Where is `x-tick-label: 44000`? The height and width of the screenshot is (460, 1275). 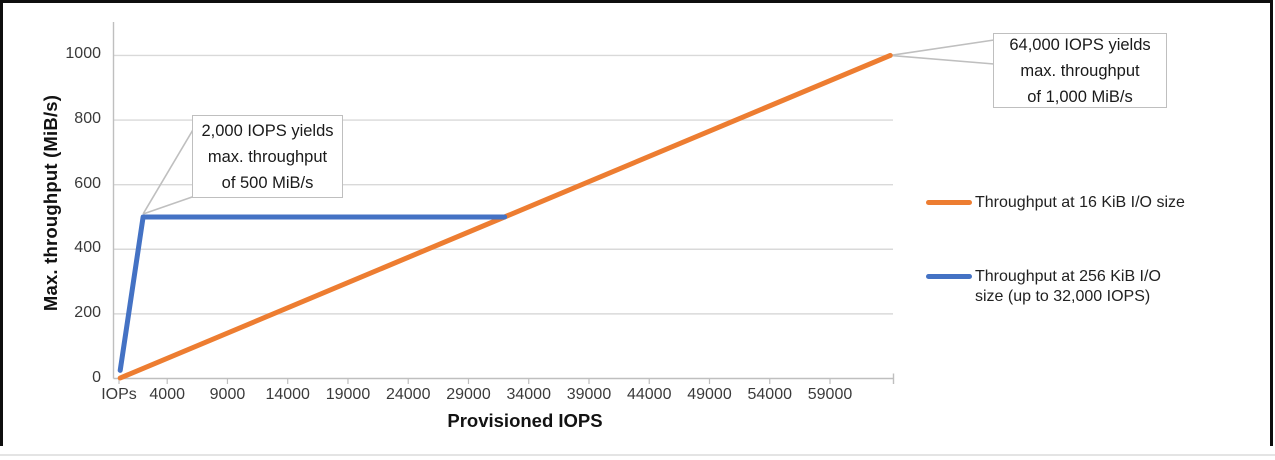 x-tick-label: 44000 is located at coordinates (649, 394).